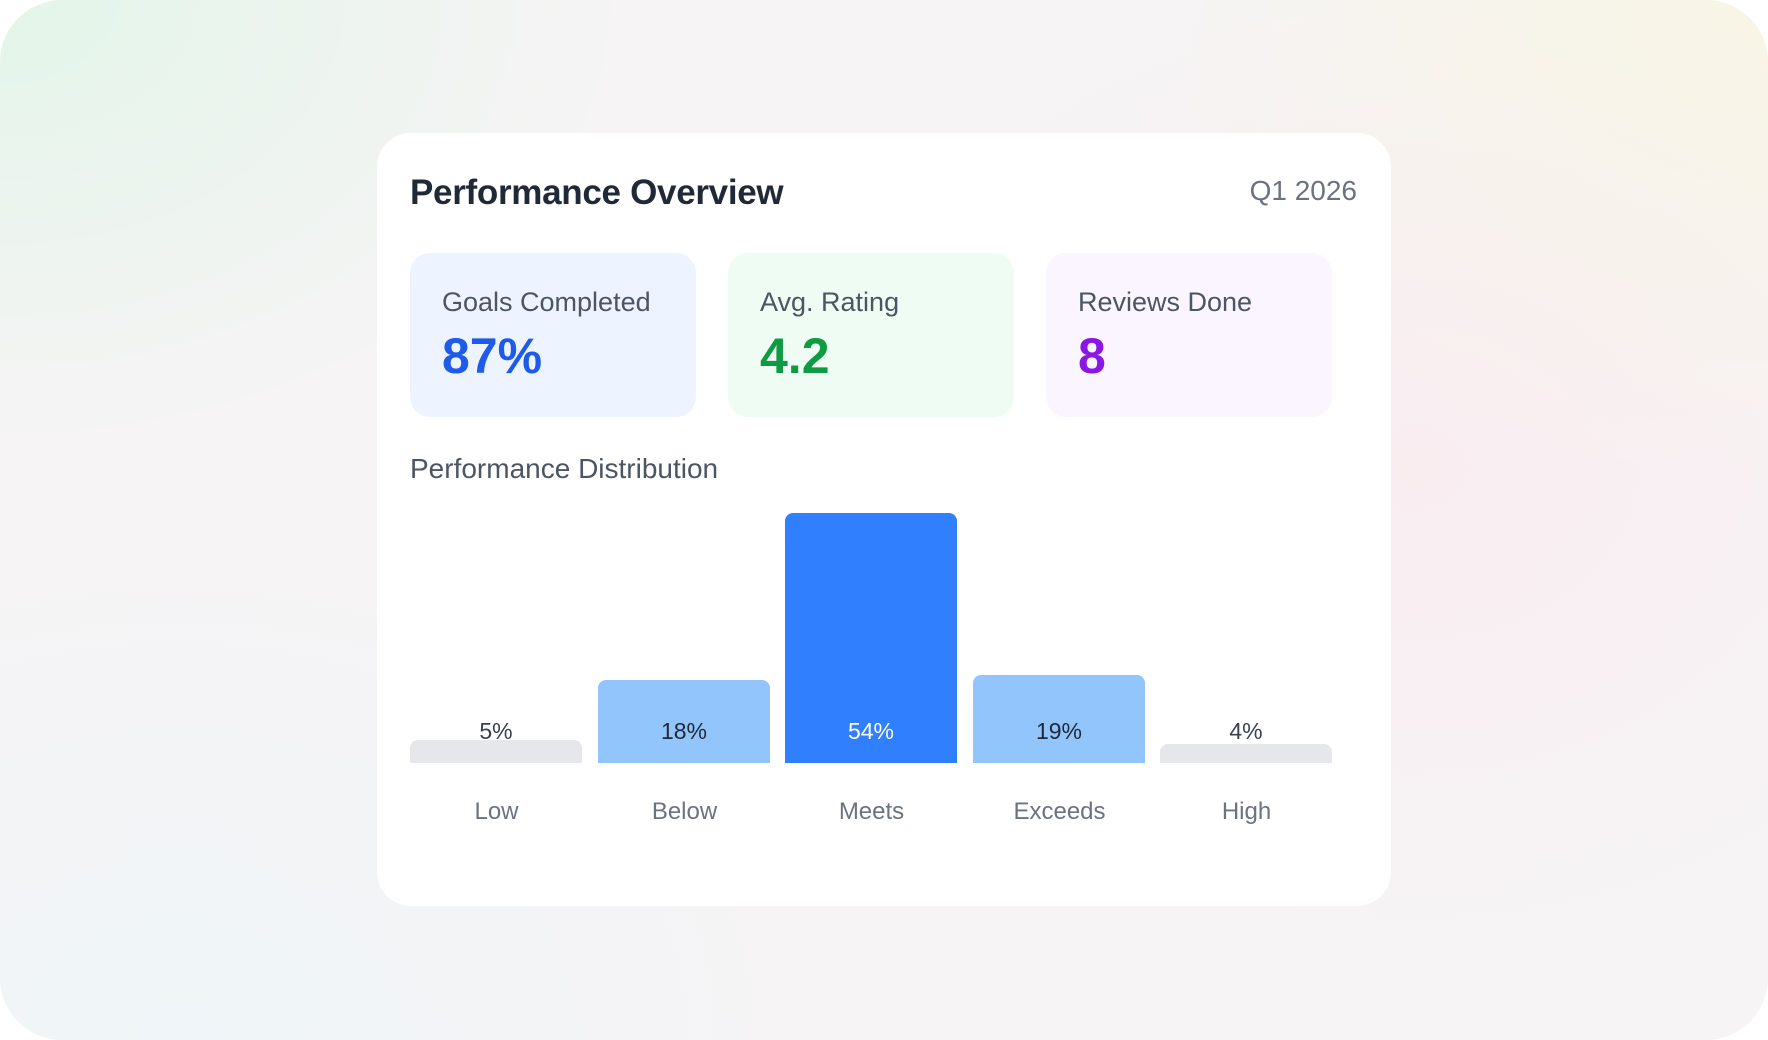 This screenshot has height=1040, width=1768. I want to click on stat-value: 87%, so click(492, 356).